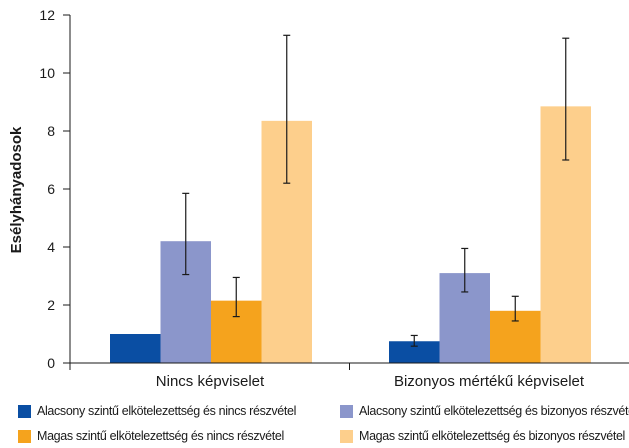 This screenshot has width=629, height=448. What do you see at coordinates (51, 247) in the screenshot?
I see `y-tick-label-4: 4` at bounding box center [51, 247].